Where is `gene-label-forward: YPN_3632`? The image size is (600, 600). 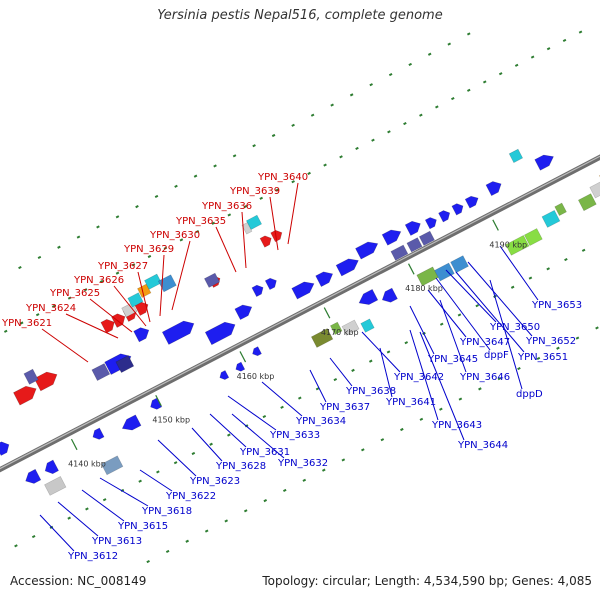 gene-label-forward: YPN_3632 is located at coordinates (302, 463).